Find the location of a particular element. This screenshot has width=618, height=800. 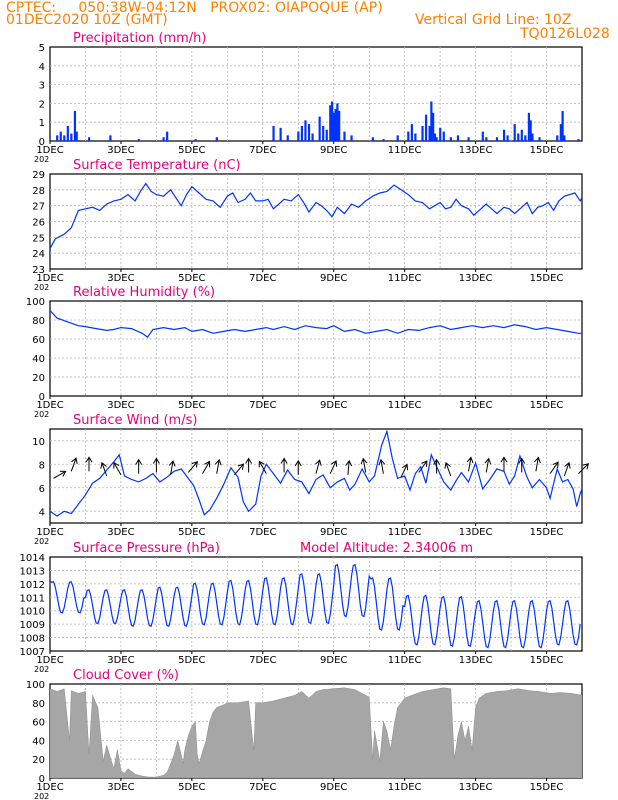

y-tick-label: 1009 is located at coordinates (32, 625).